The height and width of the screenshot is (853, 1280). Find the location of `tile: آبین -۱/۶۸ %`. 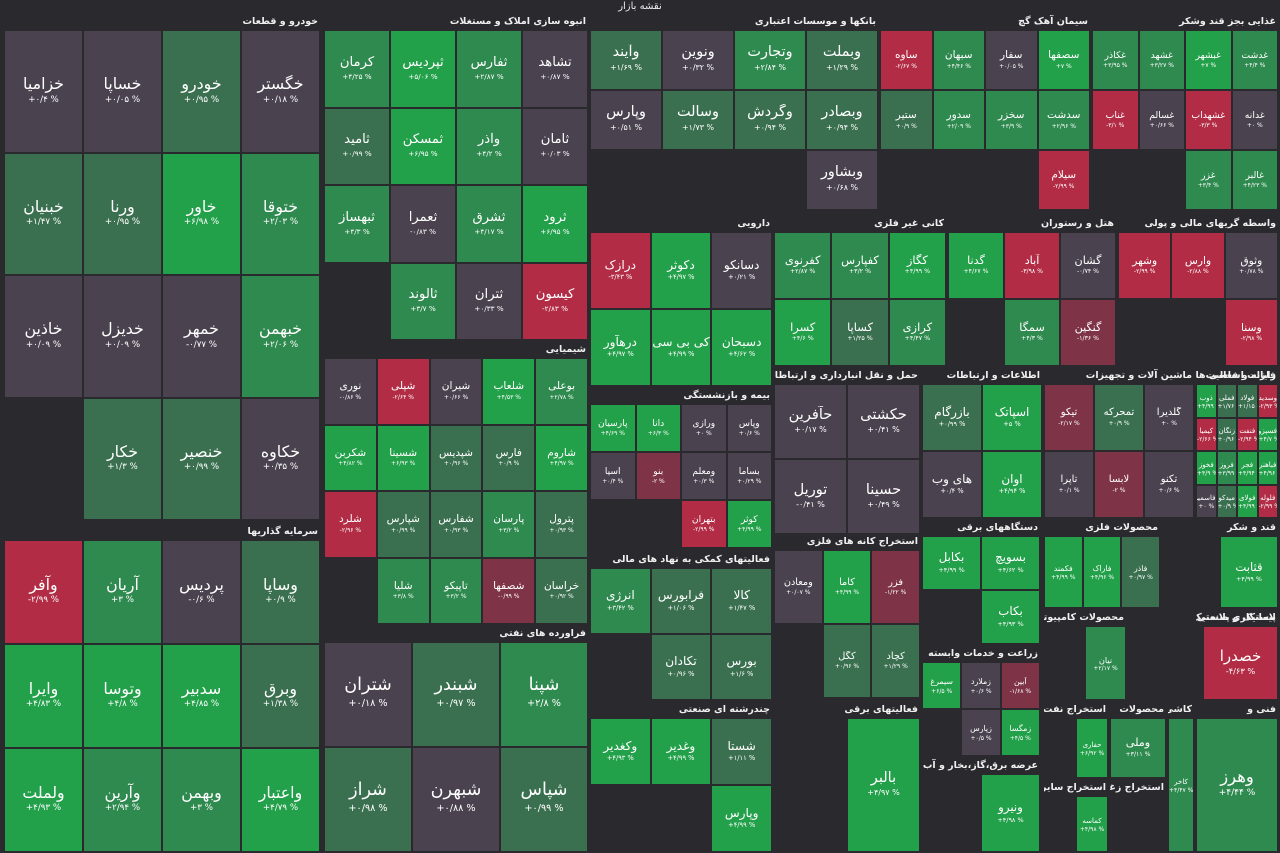

tile: آبین -۱/۶۸ % is located at coordinates (1020, 685).